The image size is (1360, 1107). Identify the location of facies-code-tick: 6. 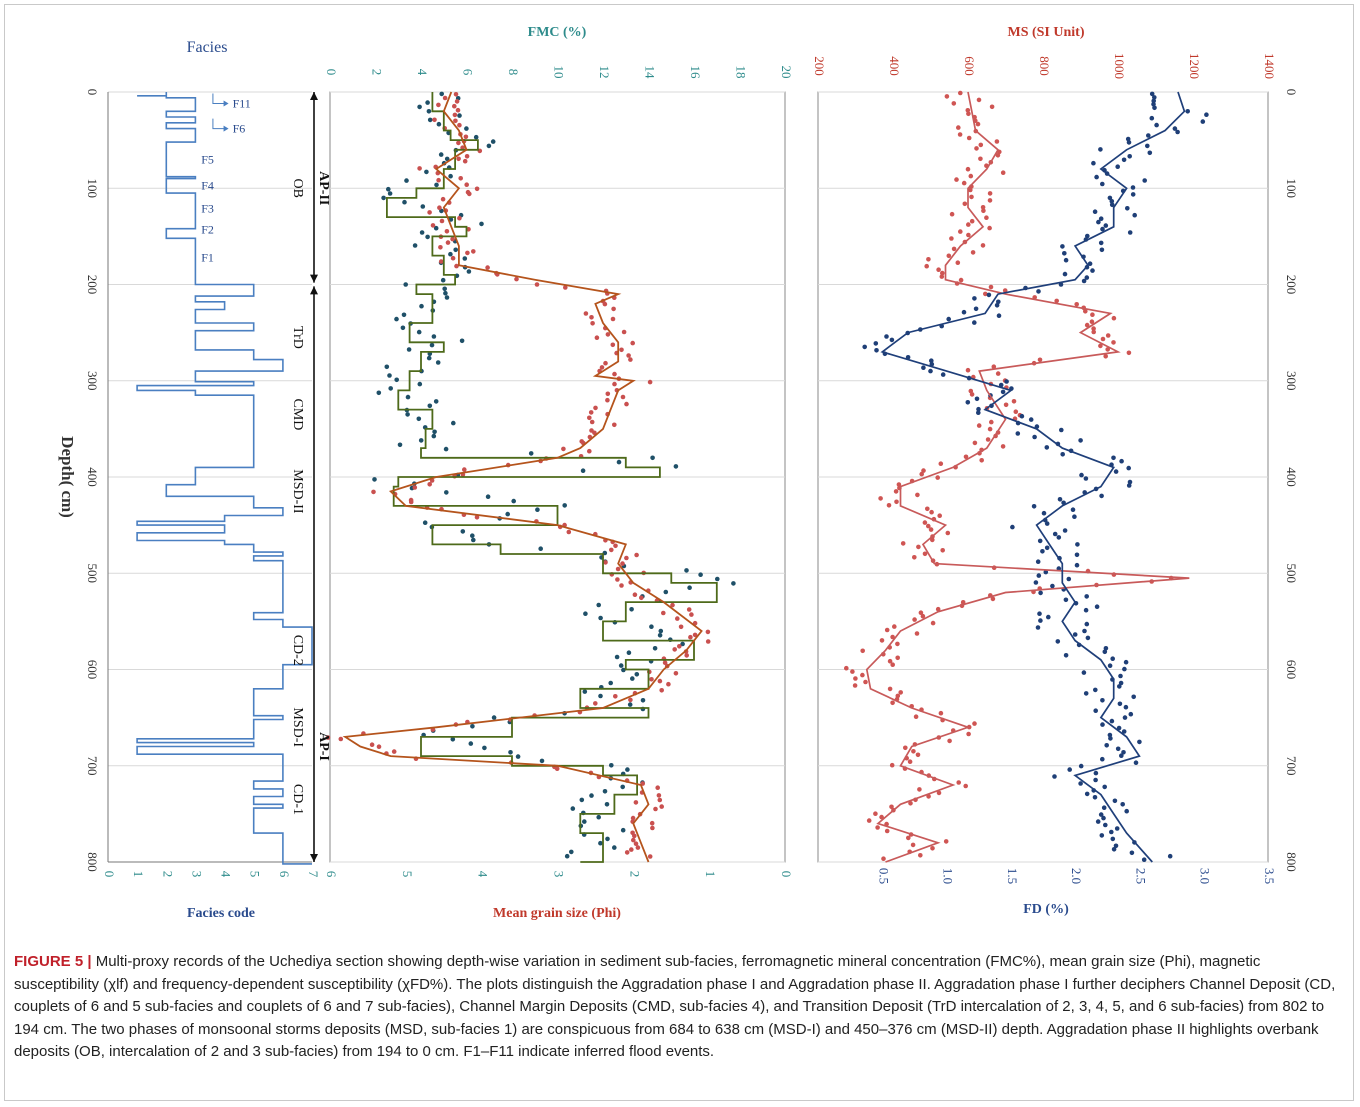
(284, 874).